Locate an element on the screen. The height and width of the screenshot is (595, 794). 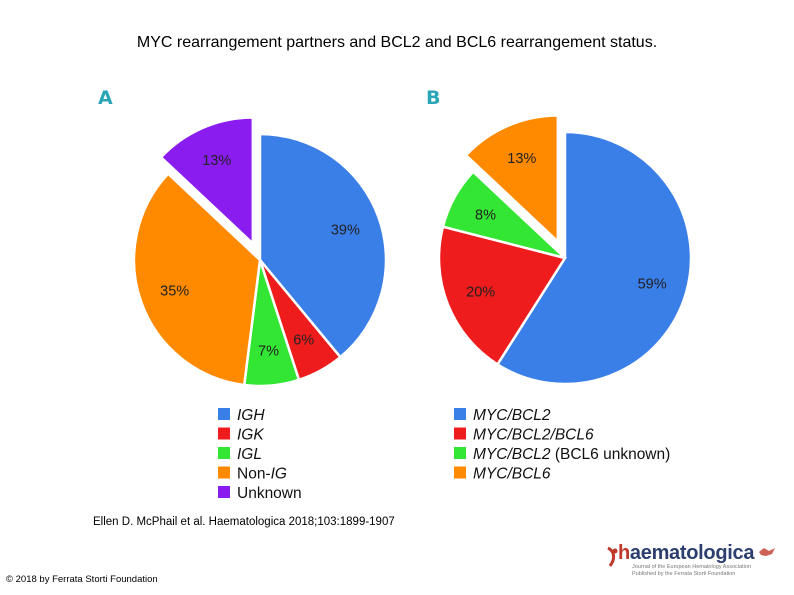
pie-slice-myc-bcl6 is located at coordinates (512, 179).